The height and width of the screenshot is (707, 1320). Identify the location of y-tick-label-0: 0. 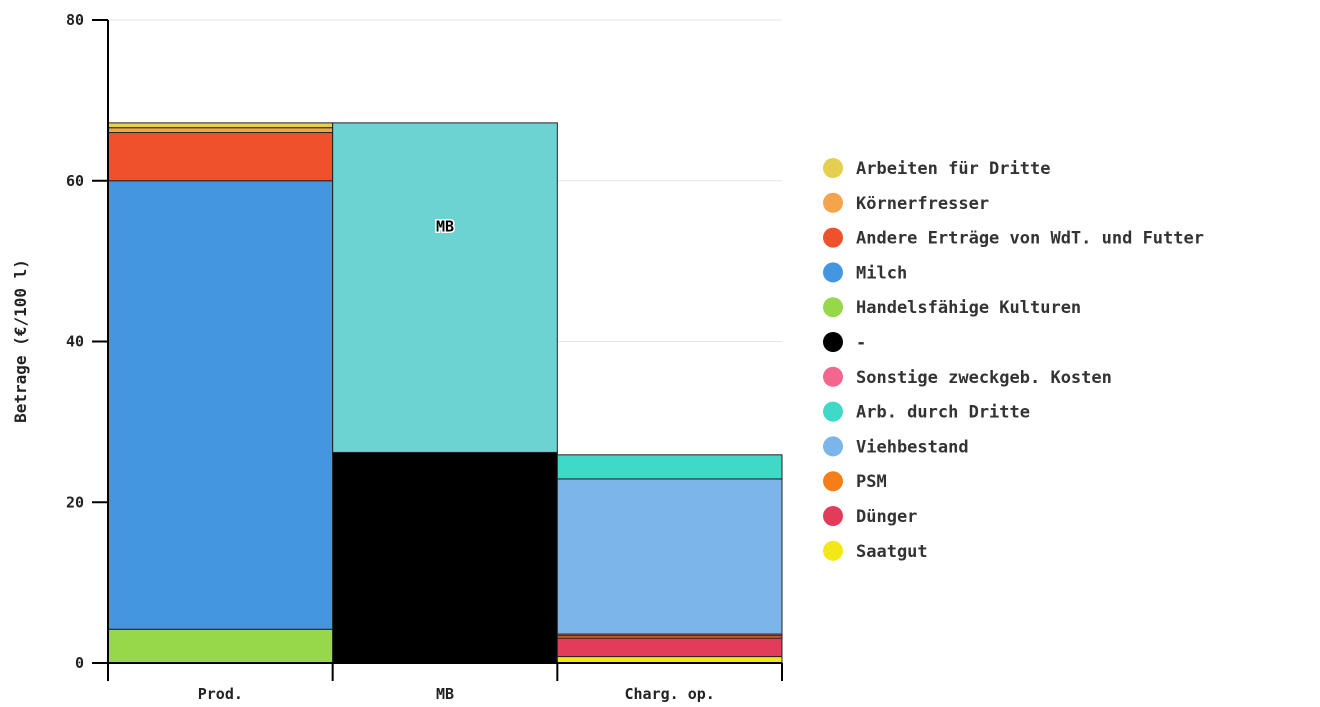
(79, 663).